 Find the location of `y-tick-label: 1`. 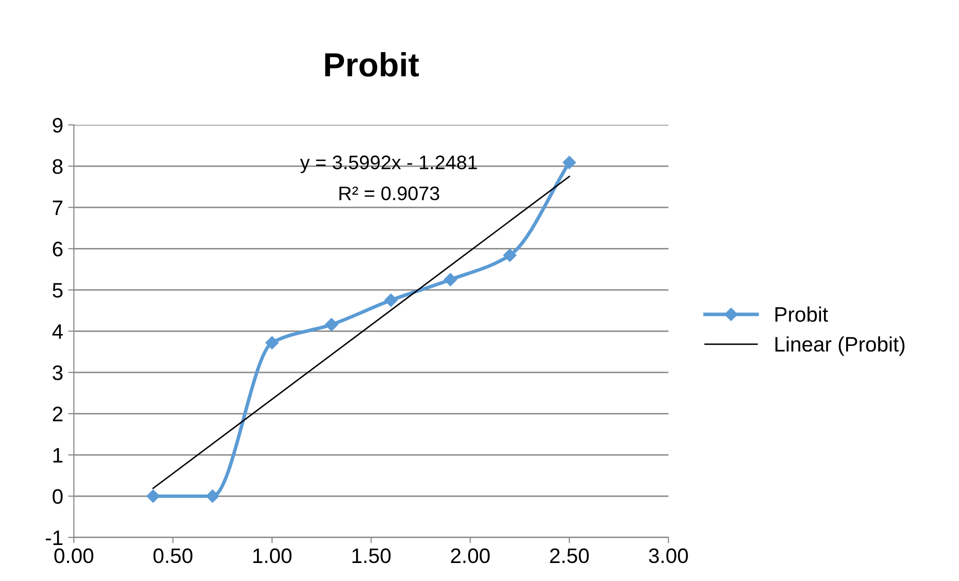

y-tick-label: 1 is located at coordinates (57, 455).